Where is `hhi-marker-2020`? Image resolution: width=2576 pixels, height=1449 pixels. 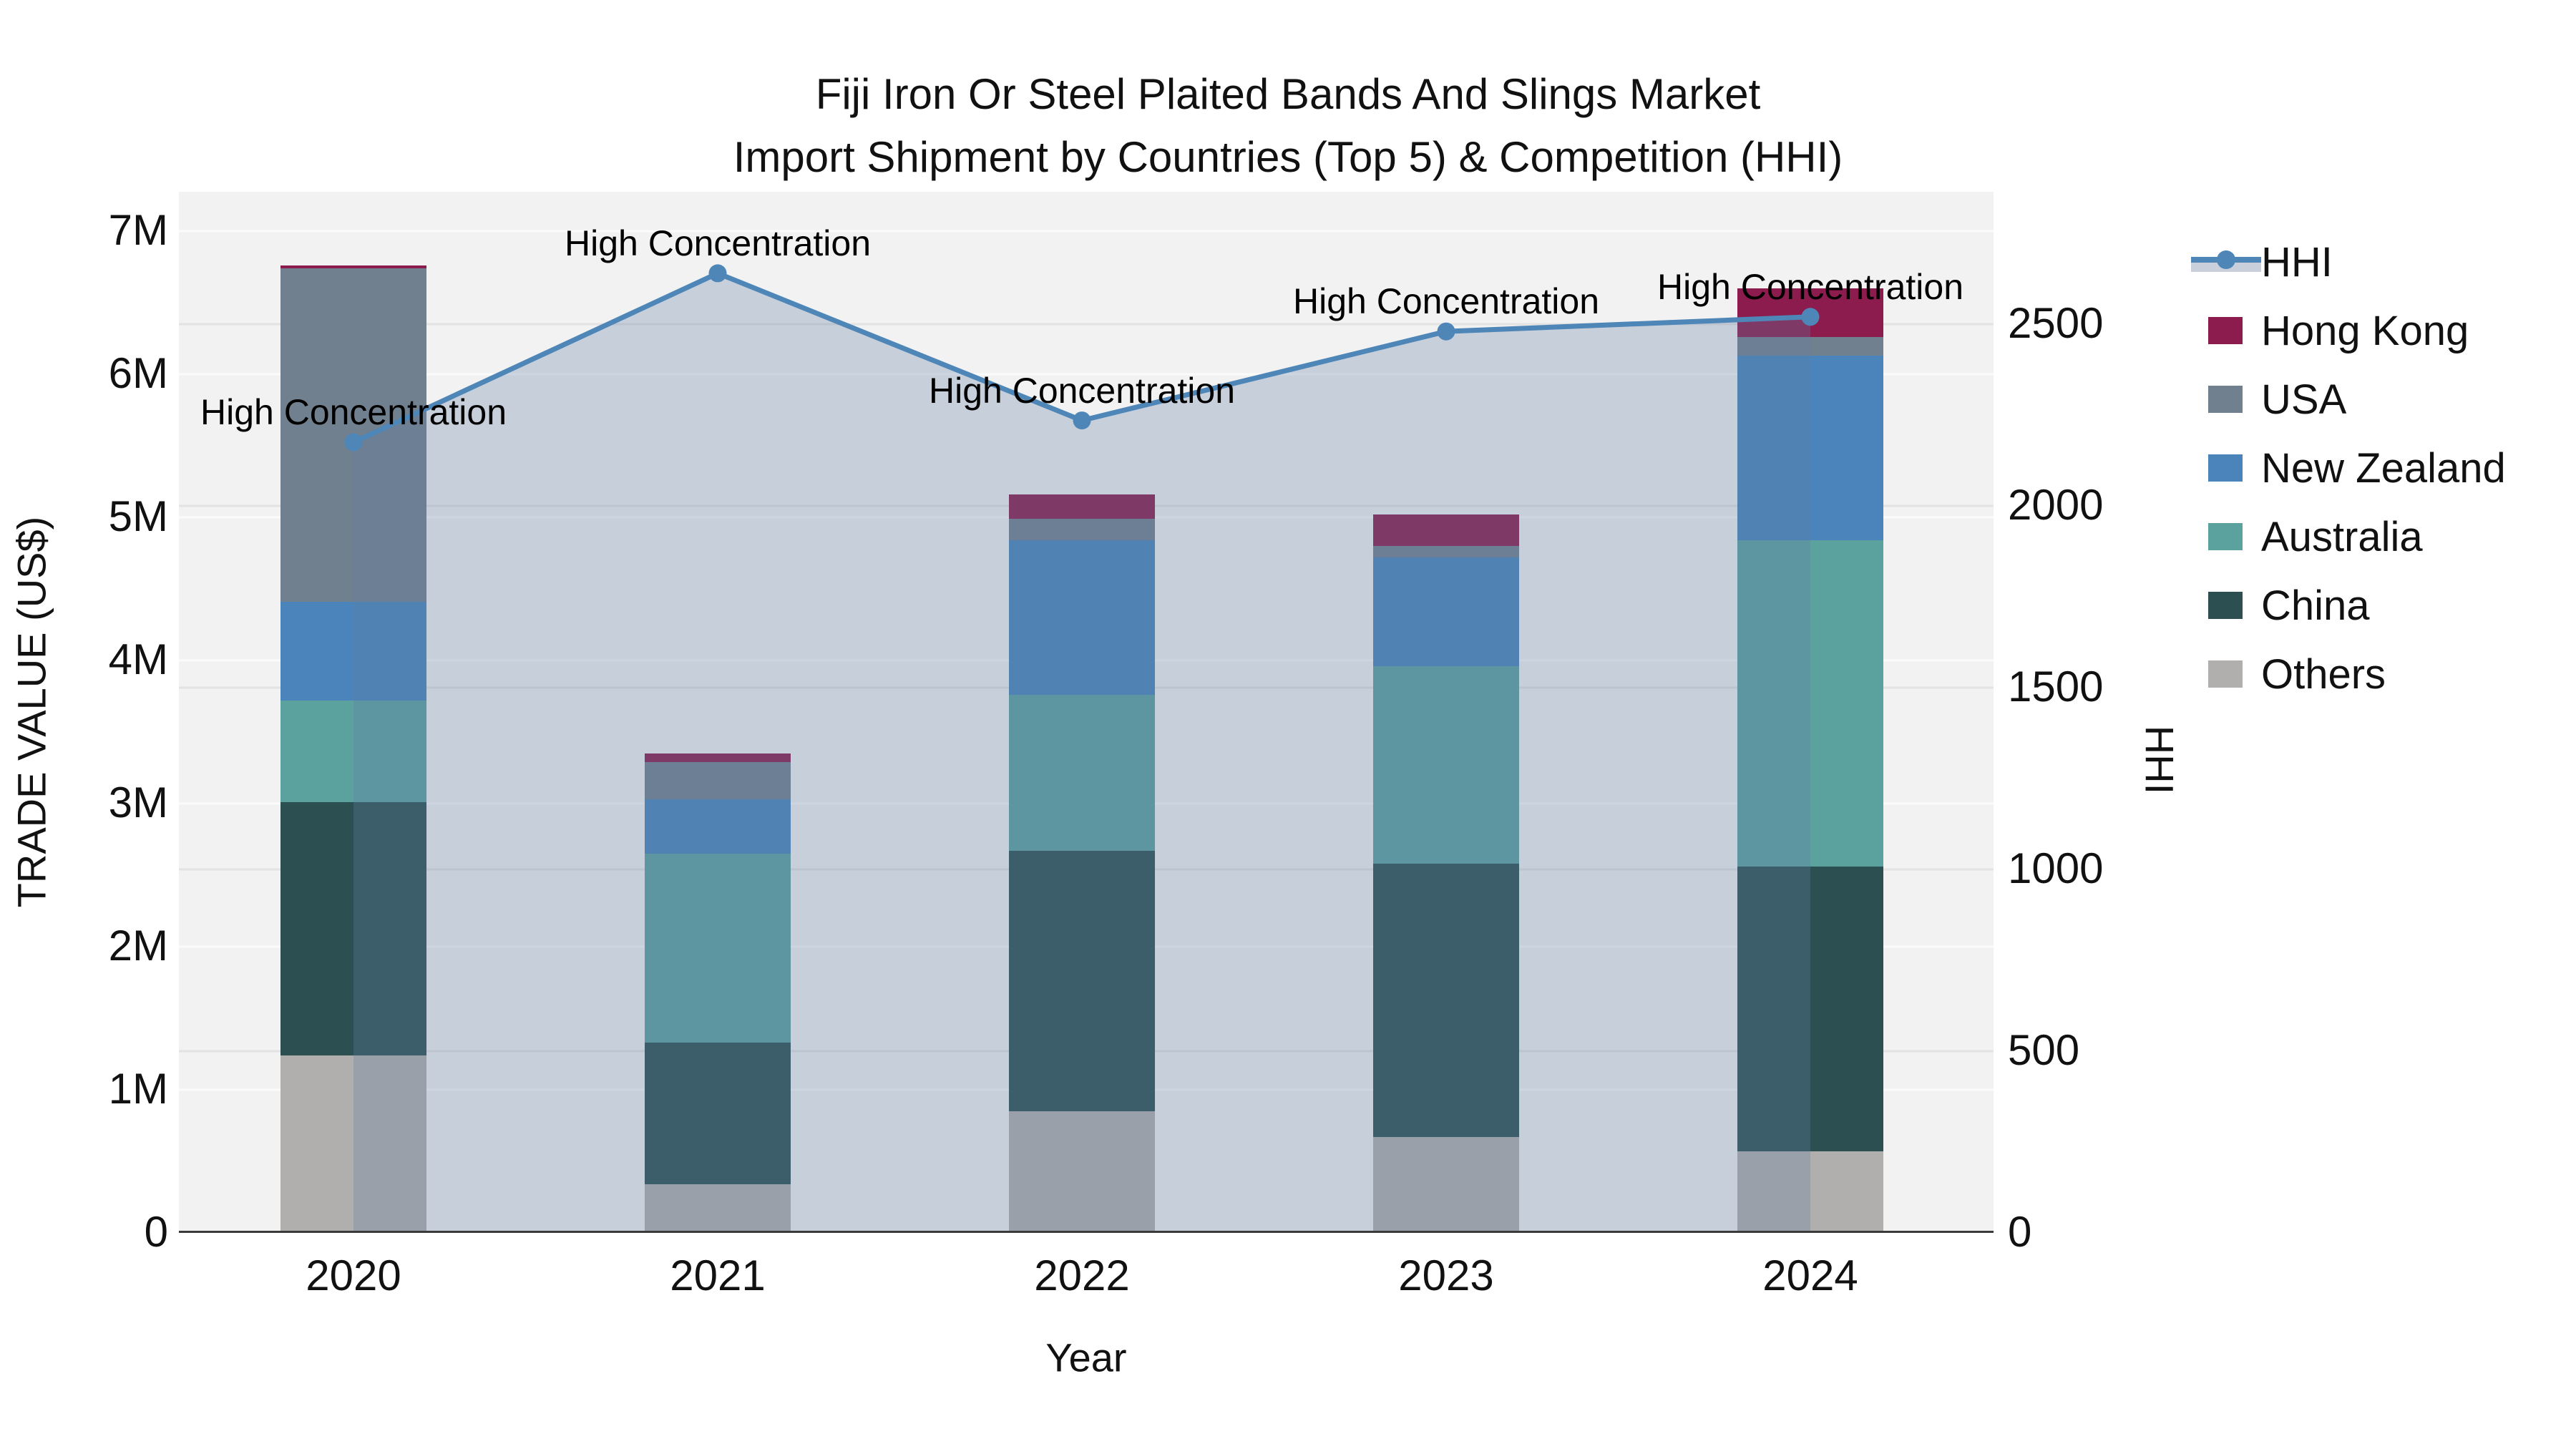 hhi-marker-2020 is located at coordinates (353, 442).